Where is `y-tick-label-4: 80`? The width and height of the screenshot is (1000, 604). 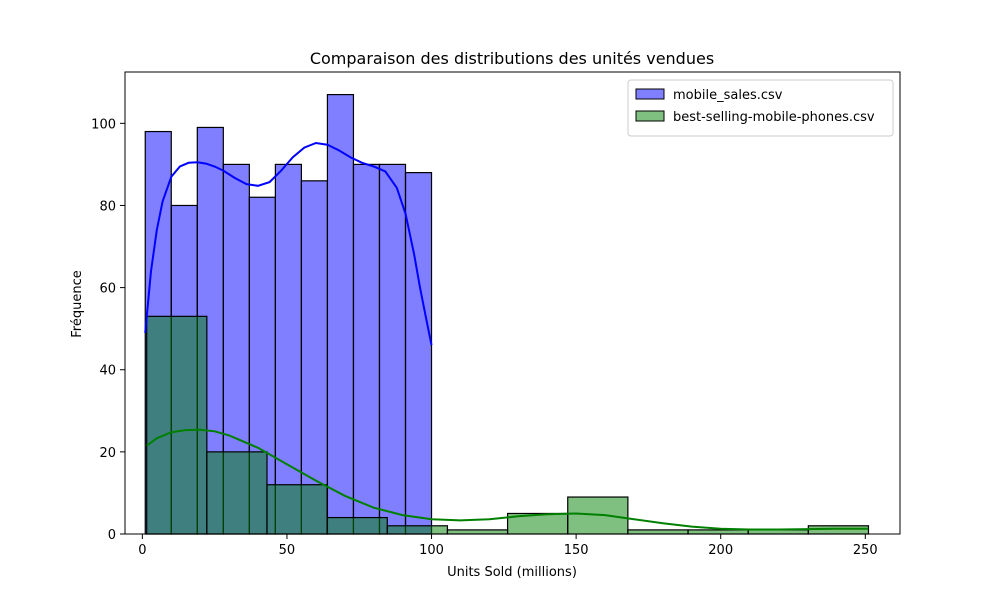 y-tick-label-4: 80 is located at coordinates (107, 206).